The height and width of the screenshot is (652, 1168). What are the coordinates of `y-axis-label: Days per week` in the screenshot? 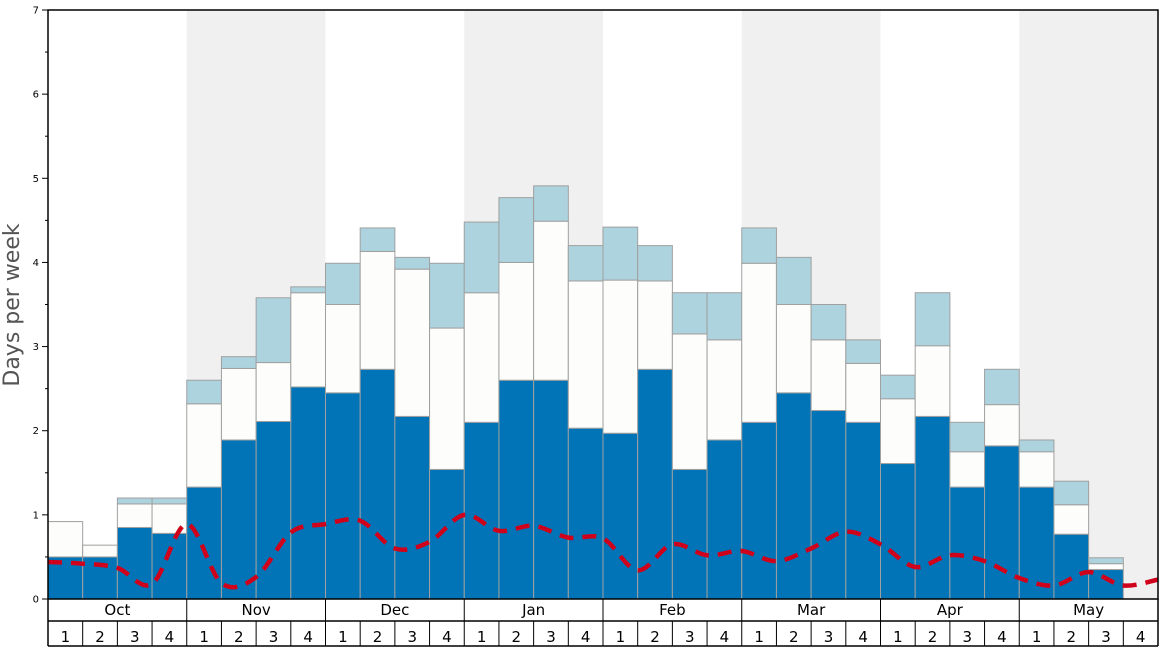 It's located at (12, 304).